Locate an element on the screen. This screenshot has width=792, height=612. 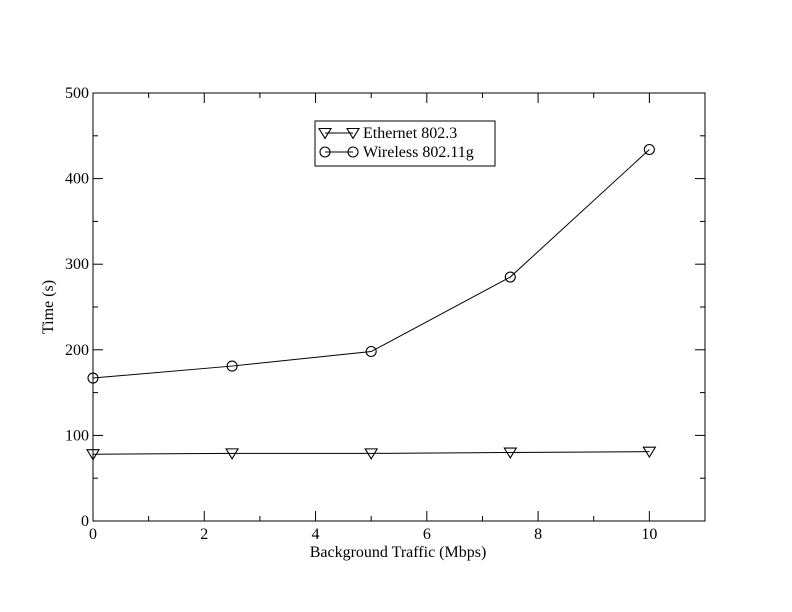
x-tick-label: 6 is located at coordinates (427, 534).